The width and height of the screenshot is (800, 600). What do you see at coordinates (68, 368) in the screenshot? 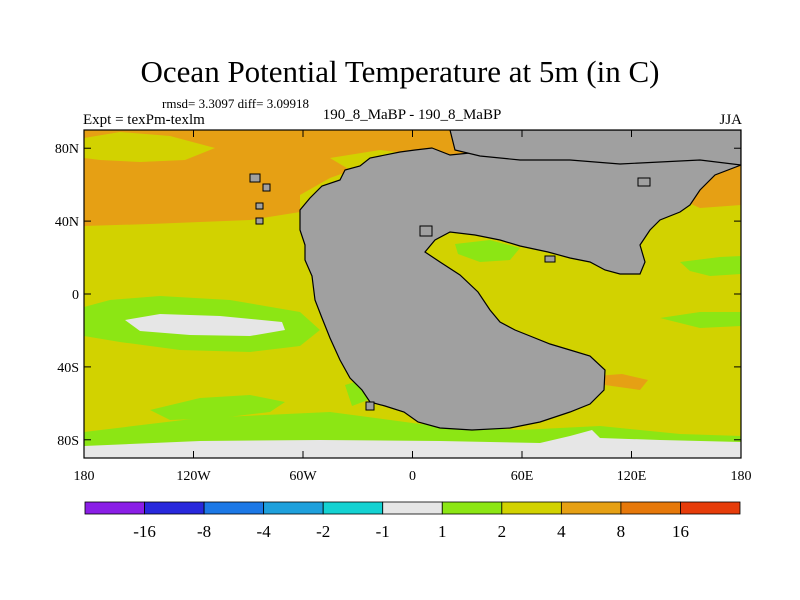
I see `y-tick-label: 40S` at bounding box center [68, 368].